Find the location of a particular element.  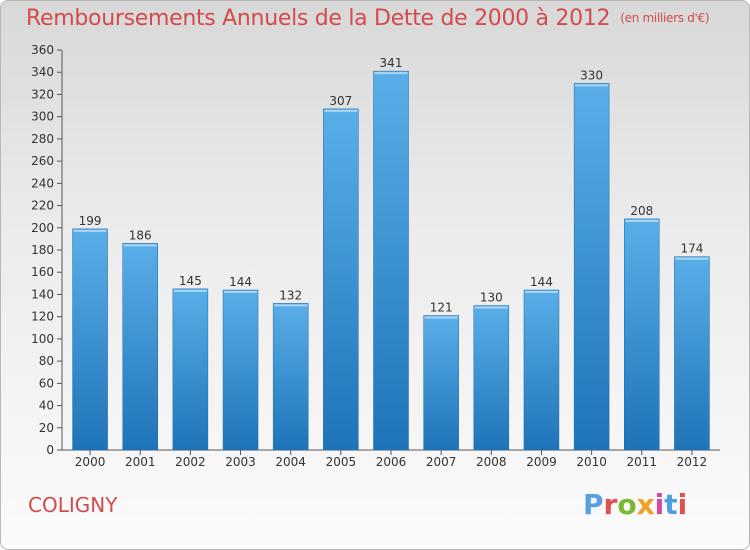

y-tick-label: 300 is located at coordinates (42, 117).